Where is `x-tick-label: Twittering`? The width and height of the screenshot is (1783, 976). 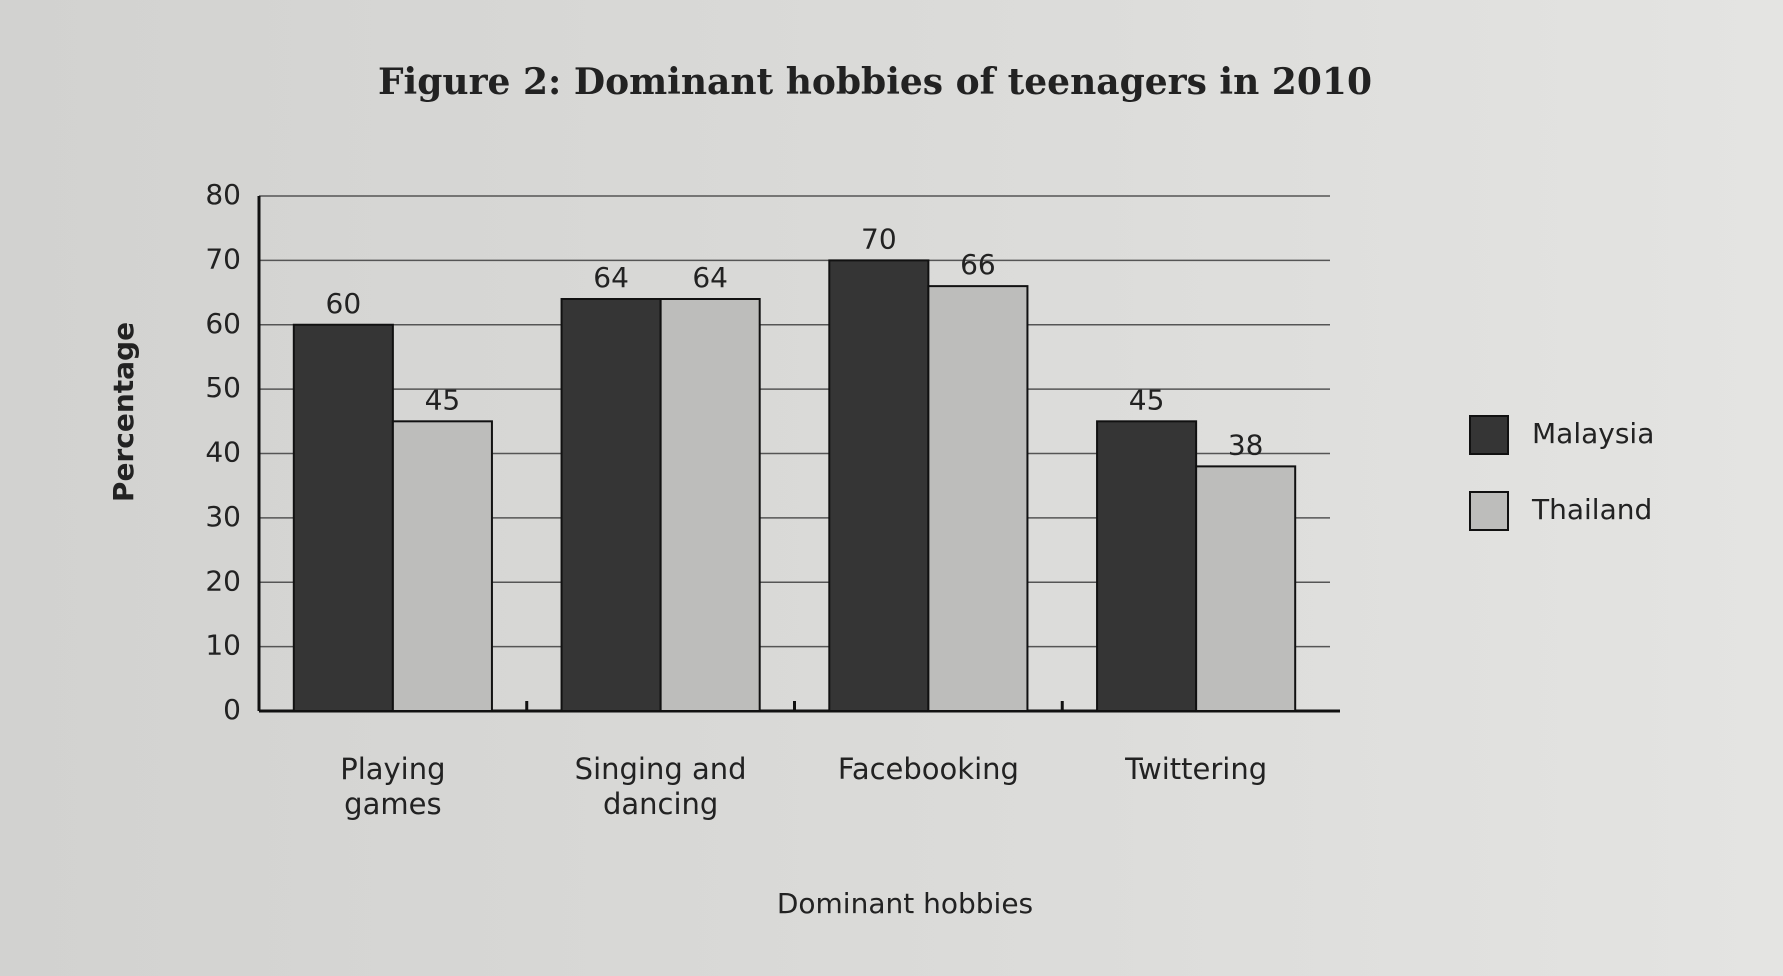
x-tick-label: Twittering is located at coordinates (1196, 769).